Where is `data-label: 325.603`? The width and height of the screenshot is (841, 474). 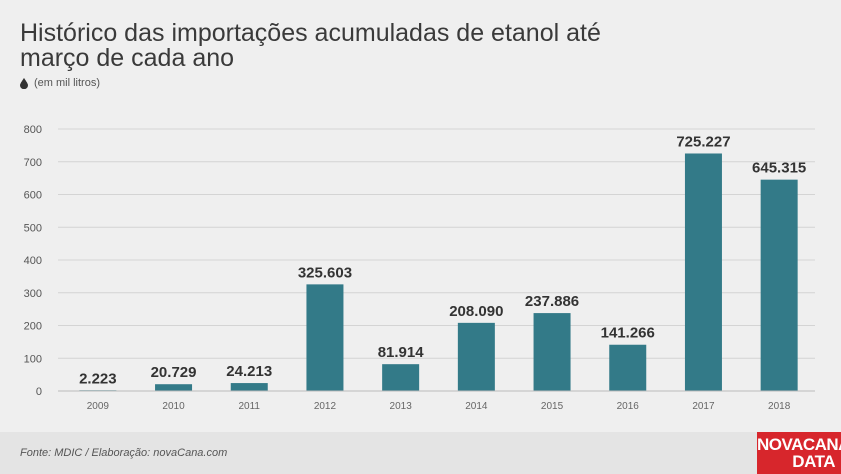 data-label: 325.603 is located at coordinates (325, 272).